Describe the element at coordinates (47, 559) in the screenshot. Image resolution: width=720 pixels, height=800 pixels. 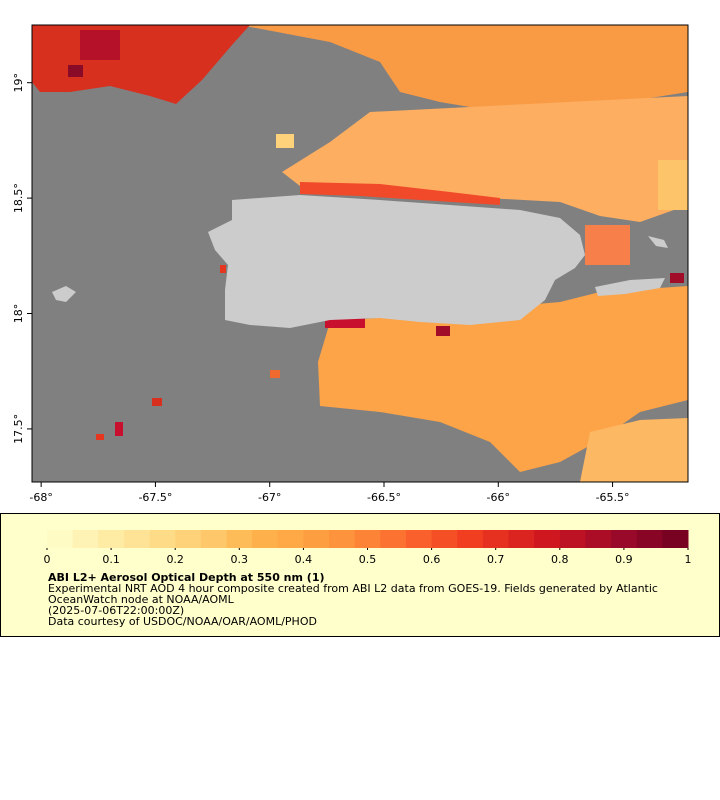
I see `colorbar-tick-label: 0` at that location.